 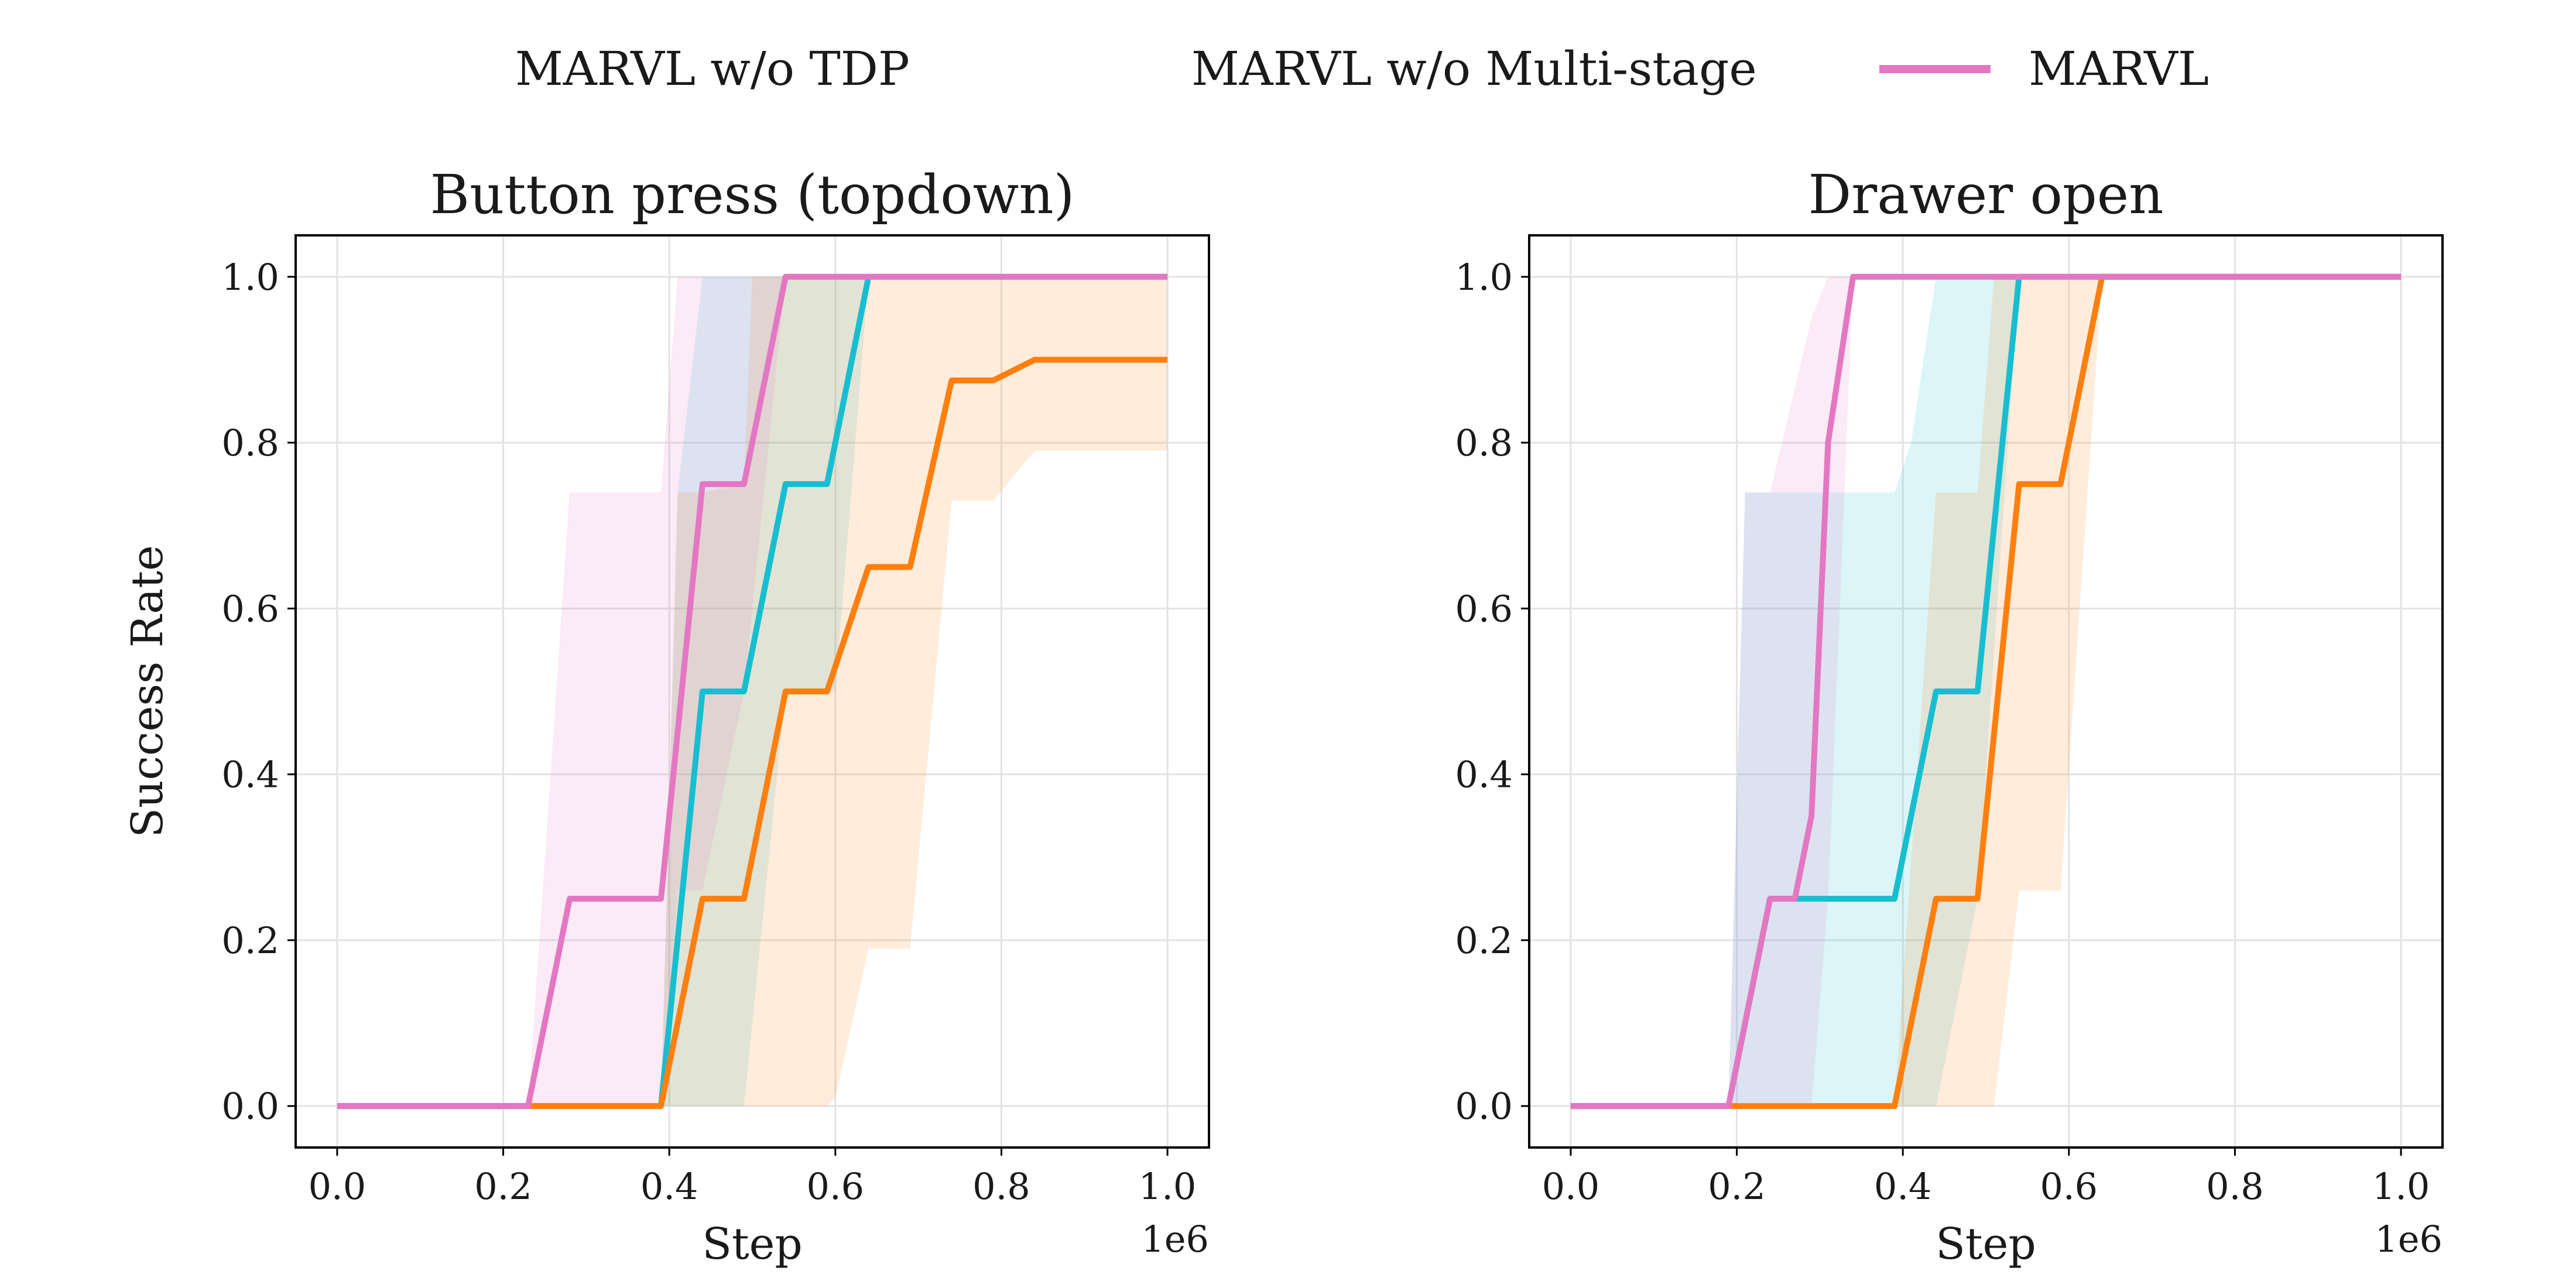 What do you see at coordinates (2119, 69) in the screenshot?
I see `legend-label-marvl: MARVL` at bounding box center [2119, 69].